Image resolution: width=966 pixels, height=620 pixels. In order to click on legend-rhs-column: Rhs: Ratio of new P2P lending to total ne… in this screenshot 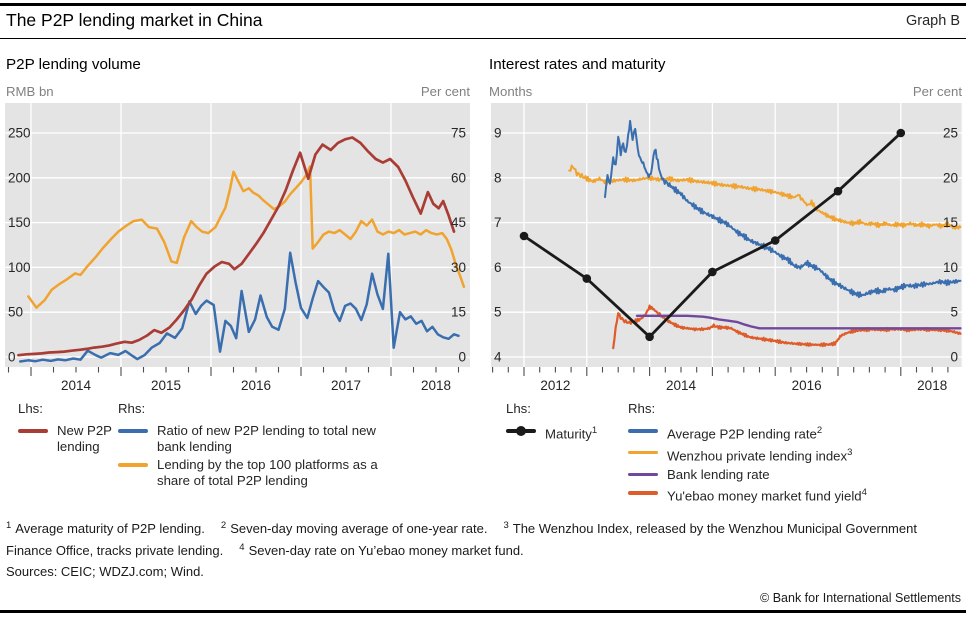, I will do `click(265, 446)`.